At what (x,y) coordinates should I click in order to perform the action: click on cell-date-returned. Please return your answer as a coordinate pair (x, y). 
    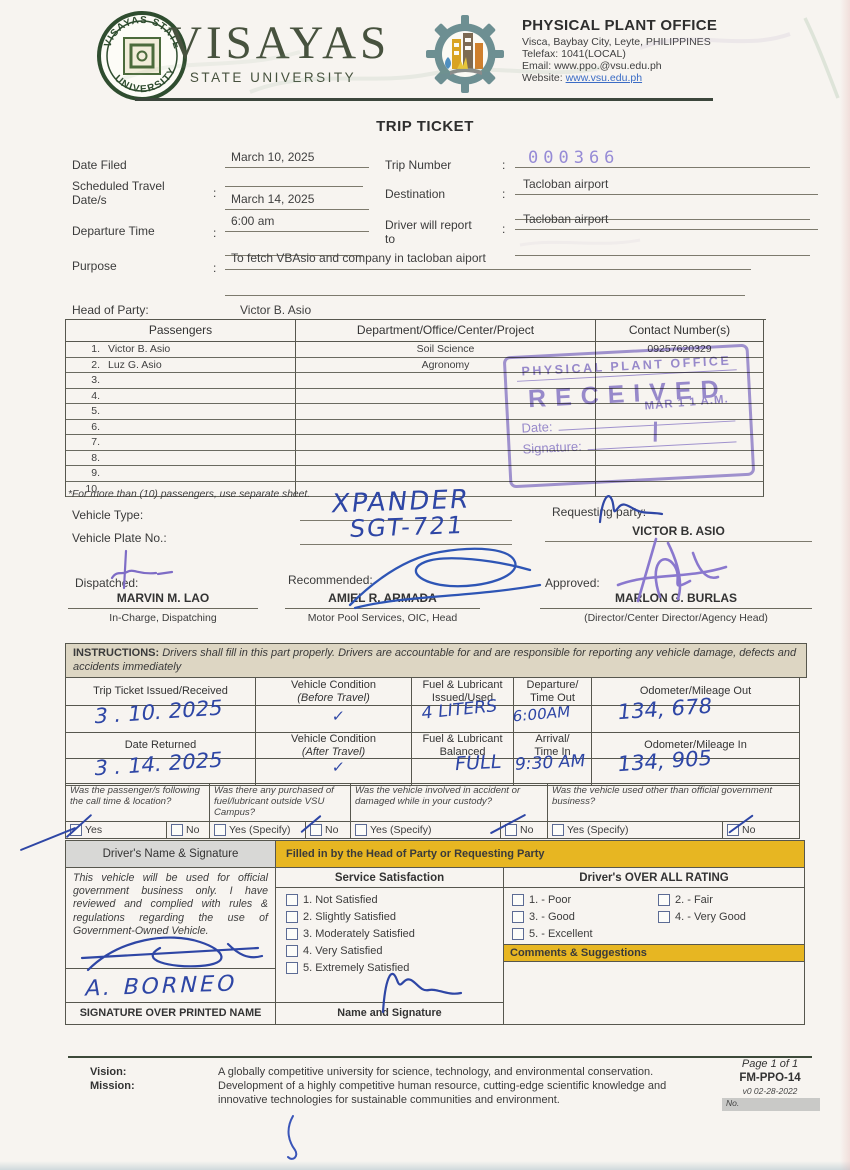
    Looking at the image, I should click on (161, 772).